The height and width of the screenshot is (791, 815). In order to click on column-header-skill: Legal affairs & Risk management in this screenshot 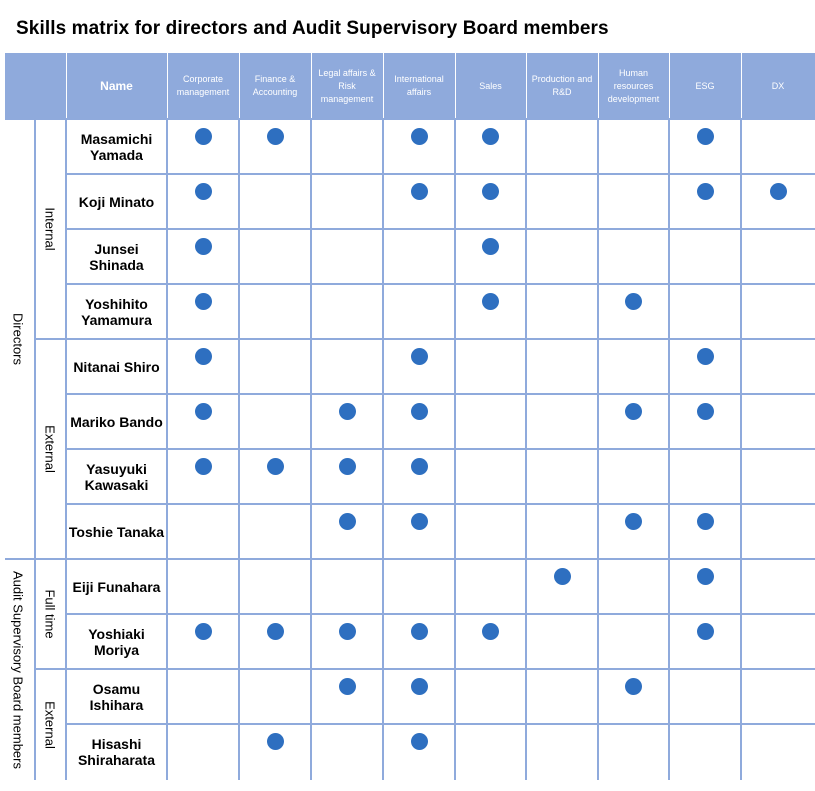, I will do `click(347, 85)`.